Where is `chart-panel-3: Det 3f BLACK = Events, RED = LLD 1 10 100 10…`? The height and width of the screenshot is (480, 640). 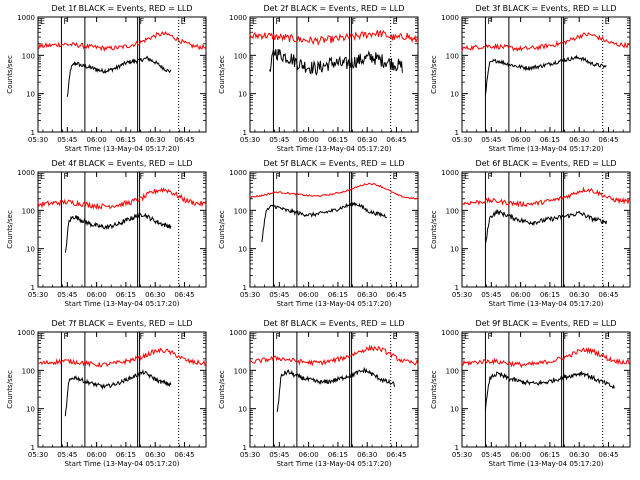 chart-panel-3: Det 3f BLACK = Events, RED = LLD 1 10 100 10… is located at coordinates (530, 78).